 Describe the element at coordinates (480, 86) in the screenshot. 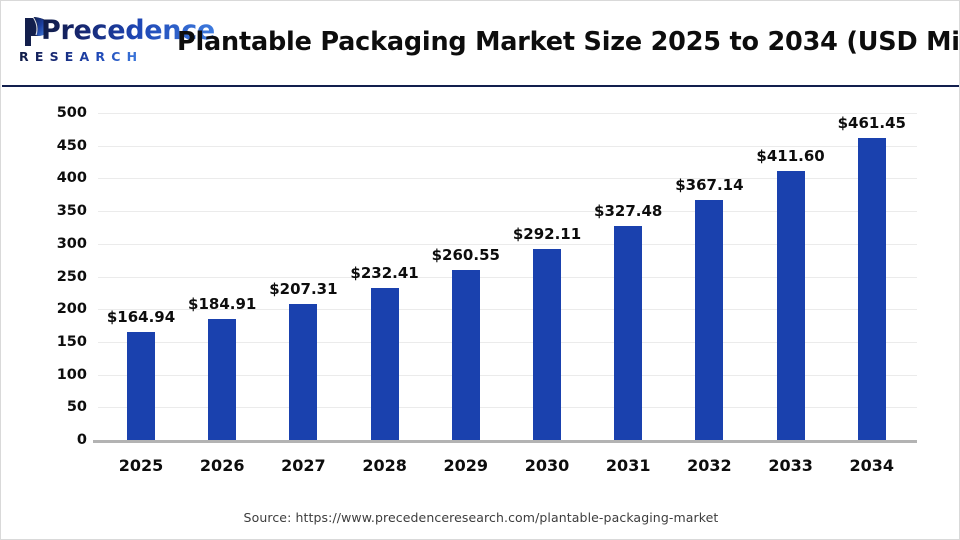

I see `header-divider` at that location.